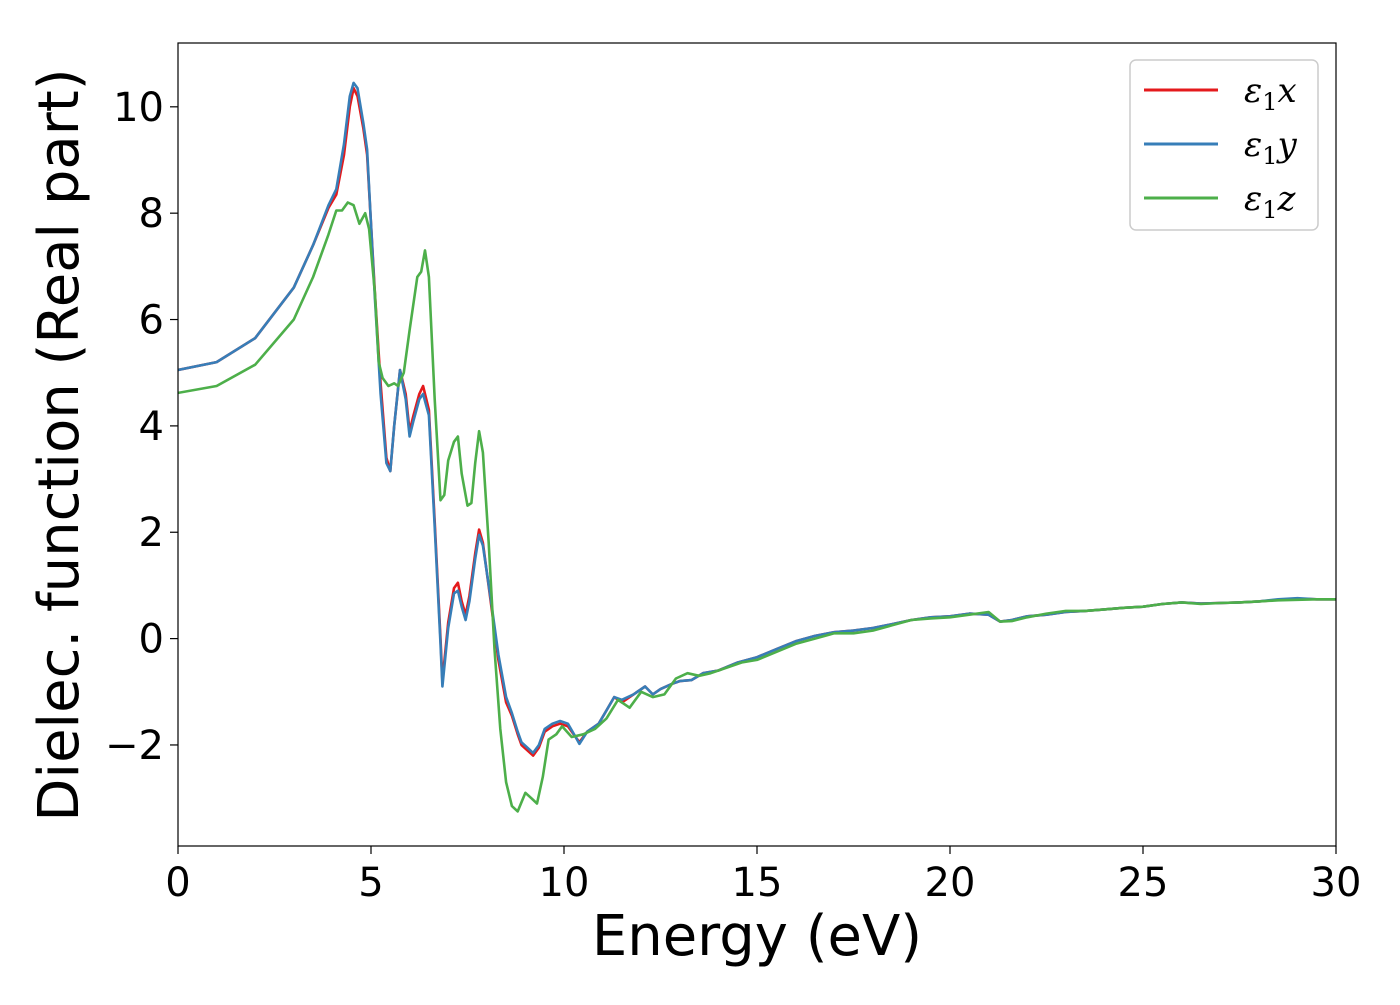  I want to click on y-tick-label: 10, so click(138, 108).